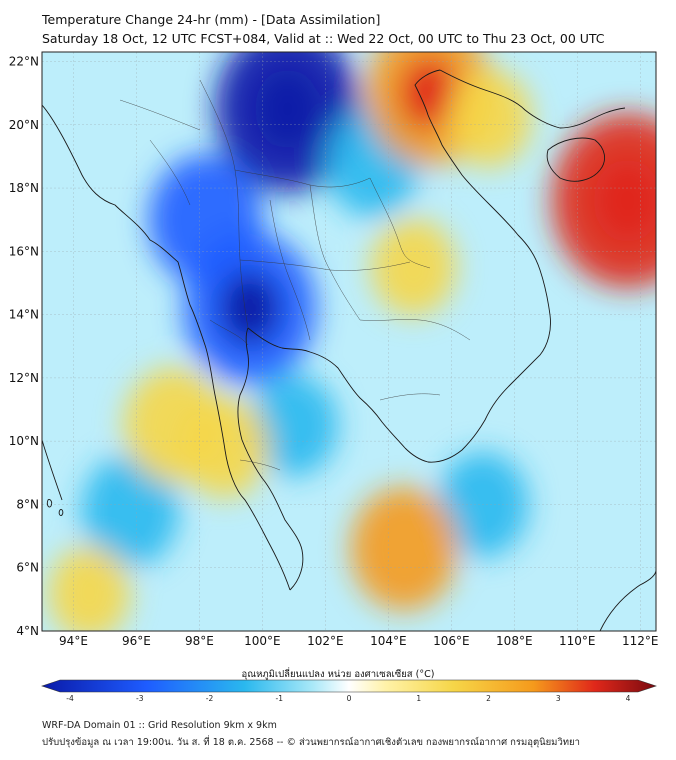  What do you see at coordinates (24, 315) in the screenshot?
I see `lat-tick-label: 14°N` at bounding box center [24, 315].